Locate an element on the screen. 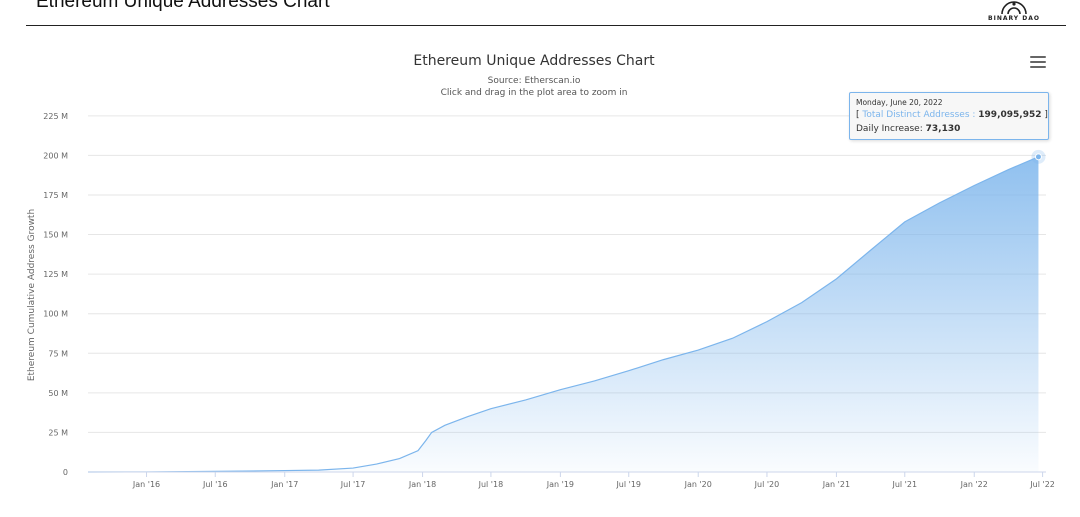 The height and width of the screenshot is (517, 1080). y-tick-label: 125 M is located at coordinates (55, 274).